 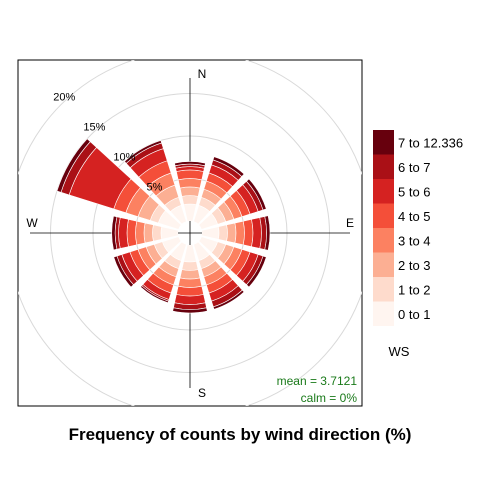 What do you see at coordinates (124, 157) in the screenshot?
I see `radial-tick-label-10: 10%` at bounding box center [124, 157].